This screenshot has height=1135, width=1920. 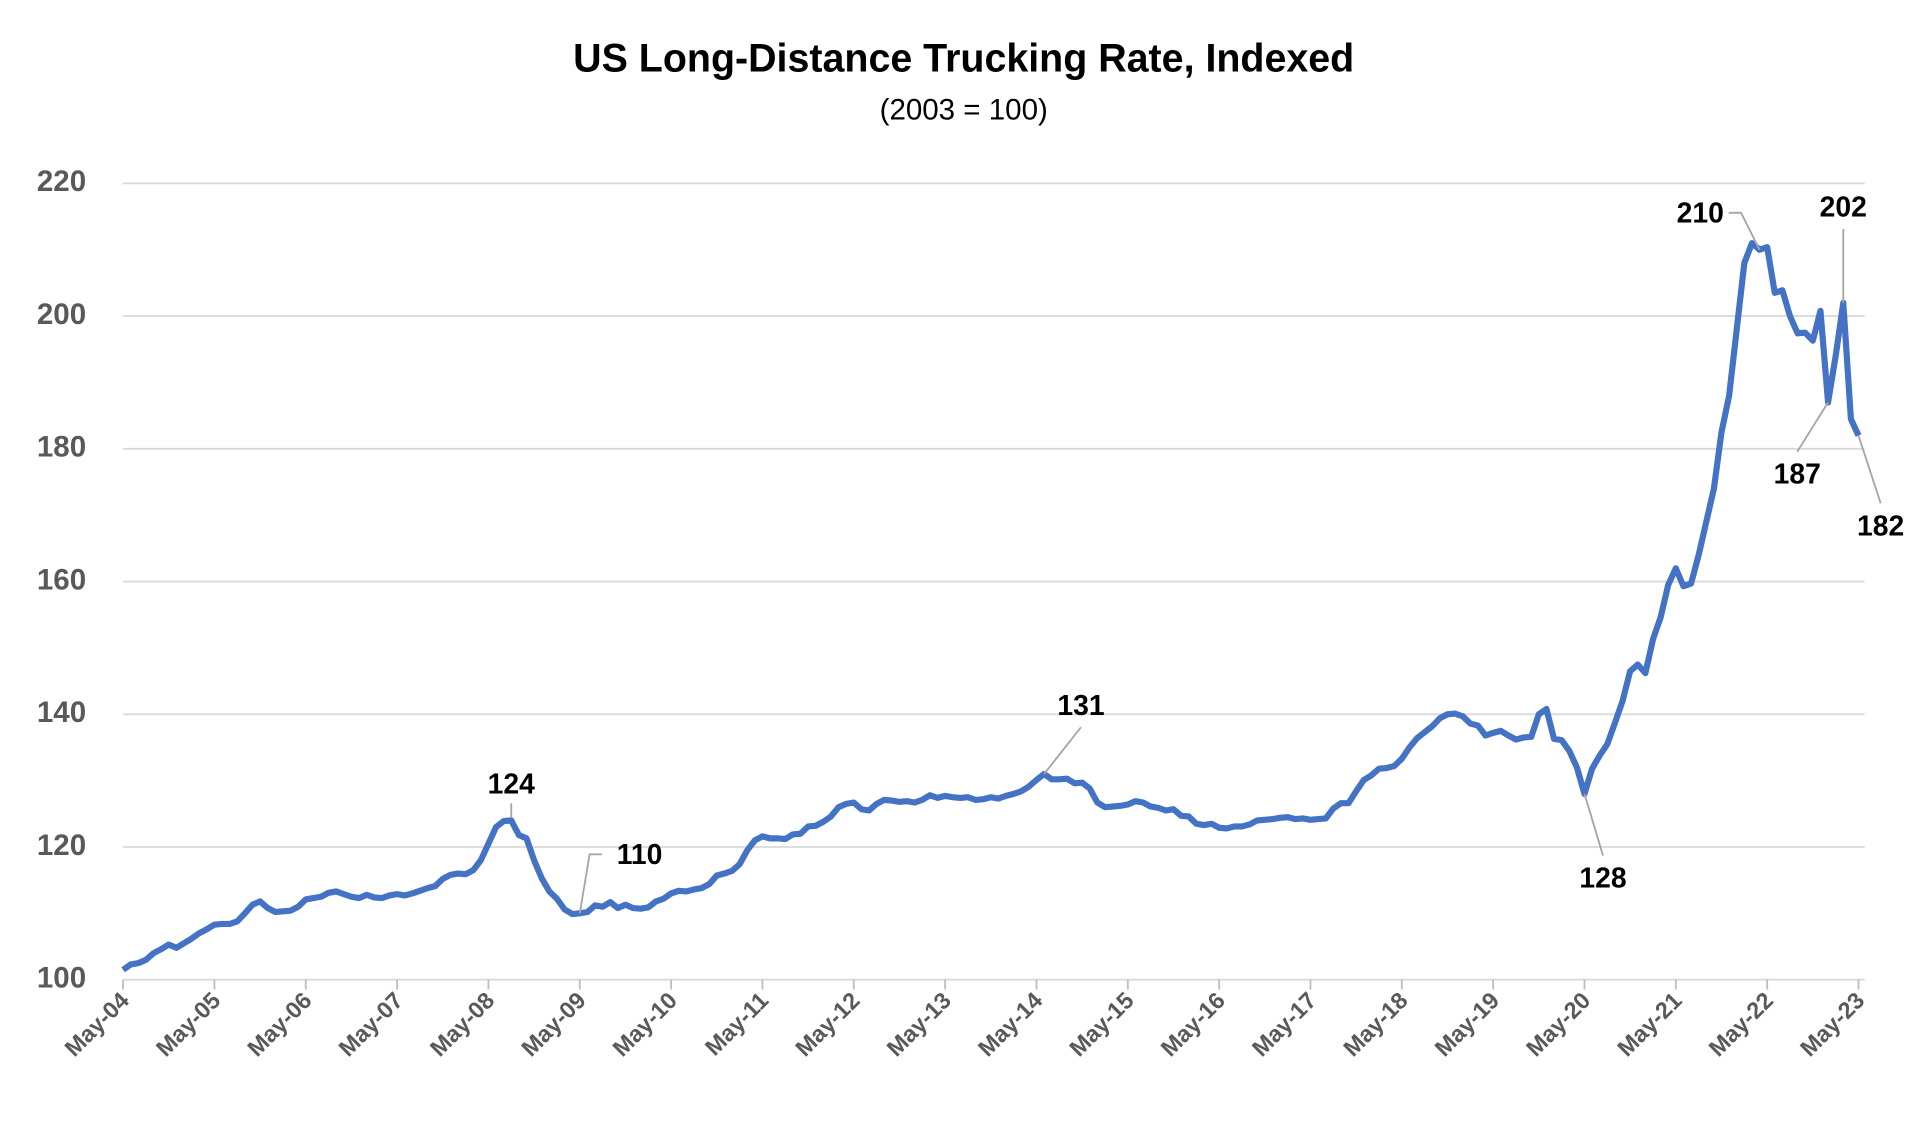 What do you see at coordinates (1700, 213) in the screenshot?
I see `data-label: 210` at bounding box center [1700, 213].